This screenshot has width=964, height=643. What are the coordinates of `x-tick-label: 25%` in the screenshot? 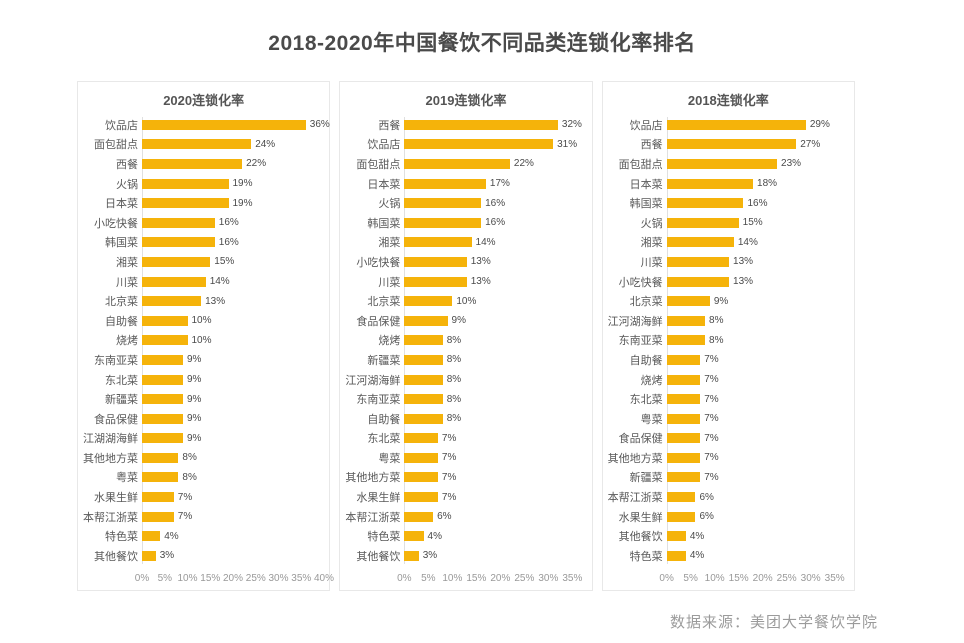 It's located at (524, 578).